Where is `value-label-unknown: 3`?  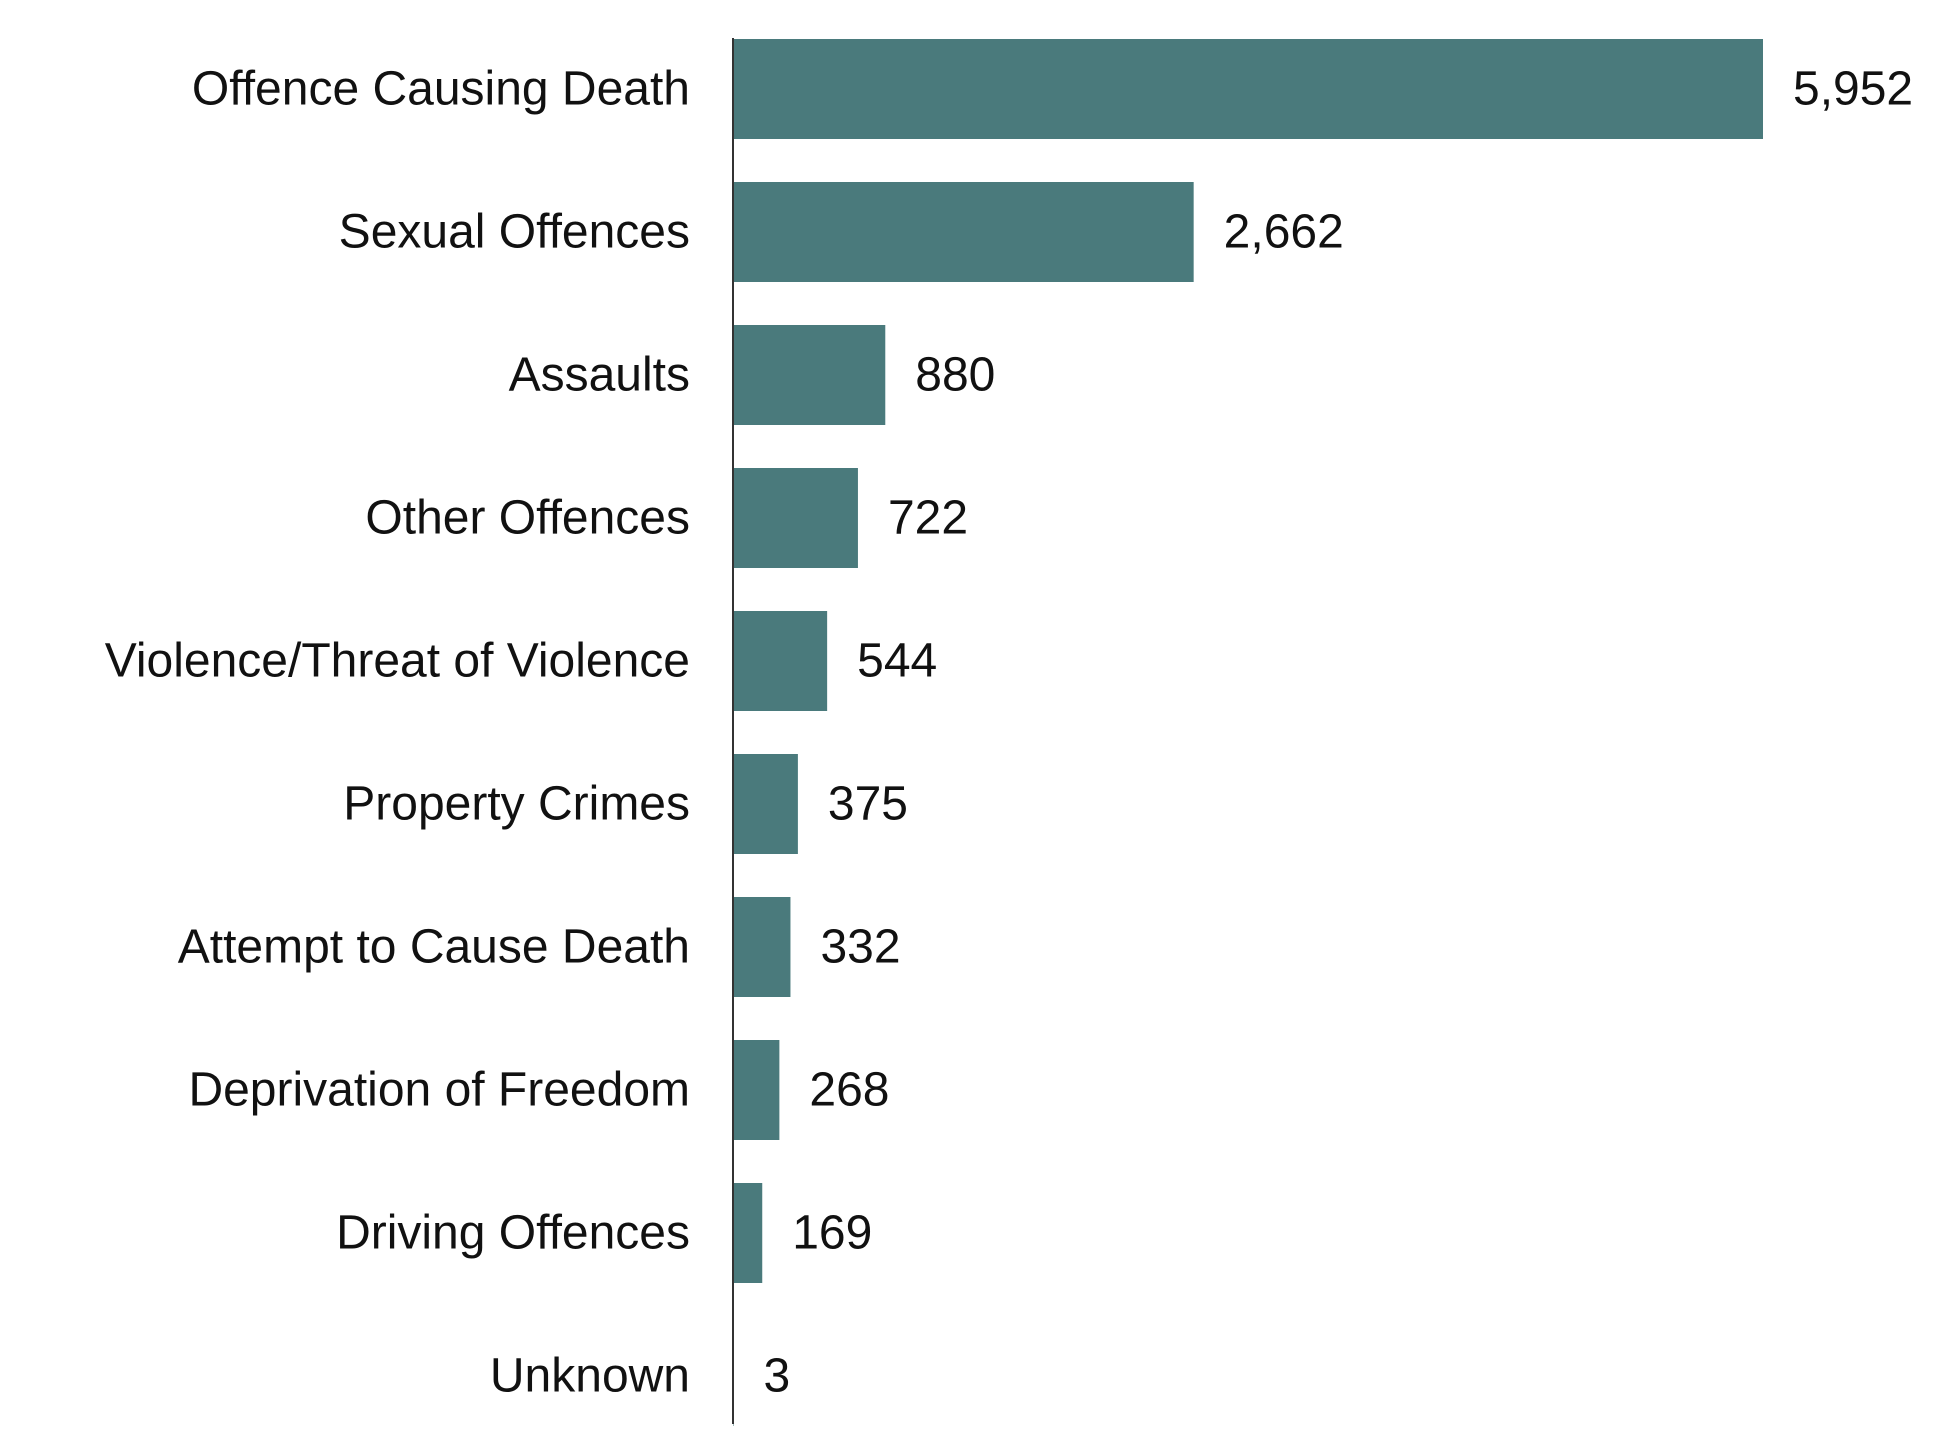 value-label-unknown: 3 is located at coordinates (777, 1376).